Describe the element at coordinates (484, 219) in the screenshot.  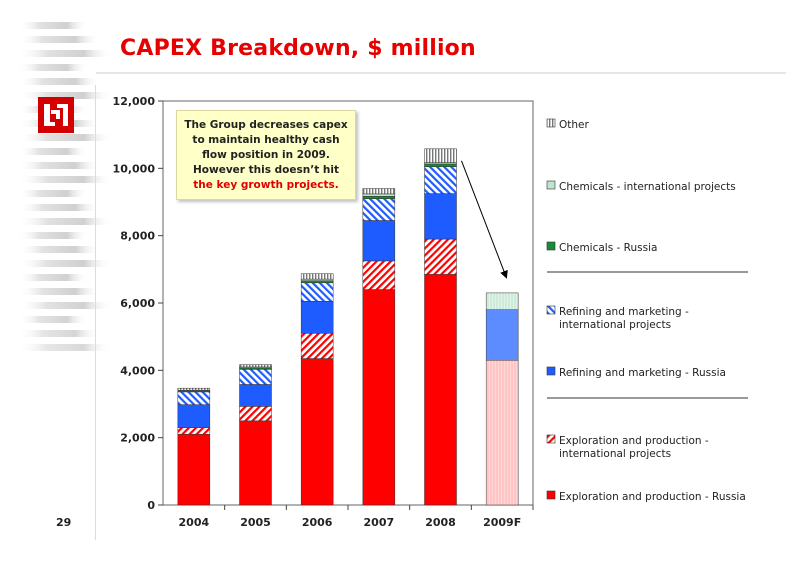
I see `decline-arrow` at that location.